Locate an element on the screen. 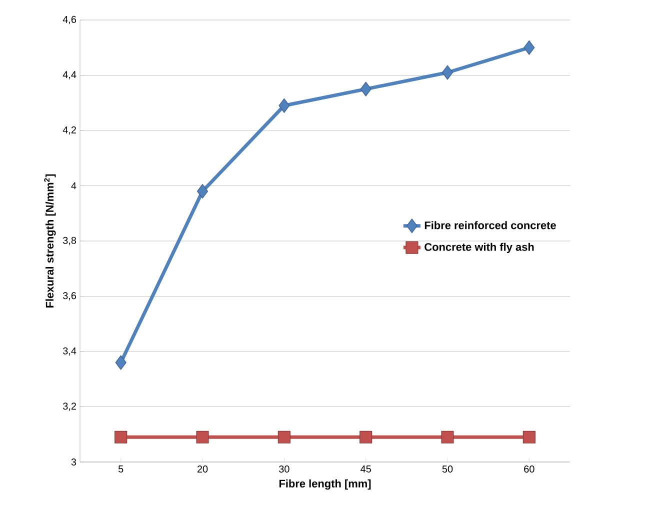 The height and width of the screenshot is (521, 652). y-tick-label: 4,2 is located at coordinates (69, 130).